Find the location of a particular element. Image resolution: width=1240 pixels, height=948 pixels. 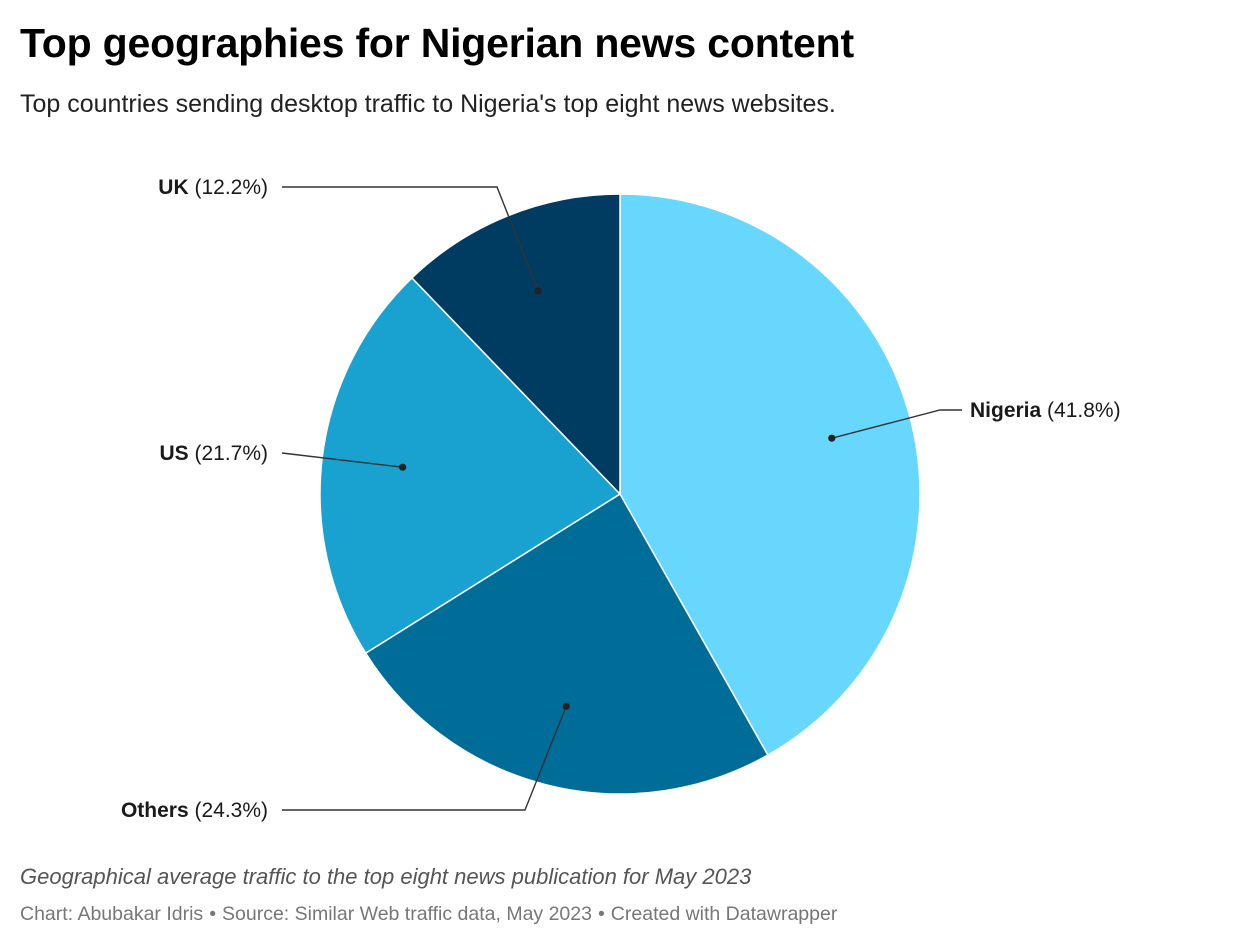

slice-label-value: (41.8%) is located at coordinates (1084, 410).